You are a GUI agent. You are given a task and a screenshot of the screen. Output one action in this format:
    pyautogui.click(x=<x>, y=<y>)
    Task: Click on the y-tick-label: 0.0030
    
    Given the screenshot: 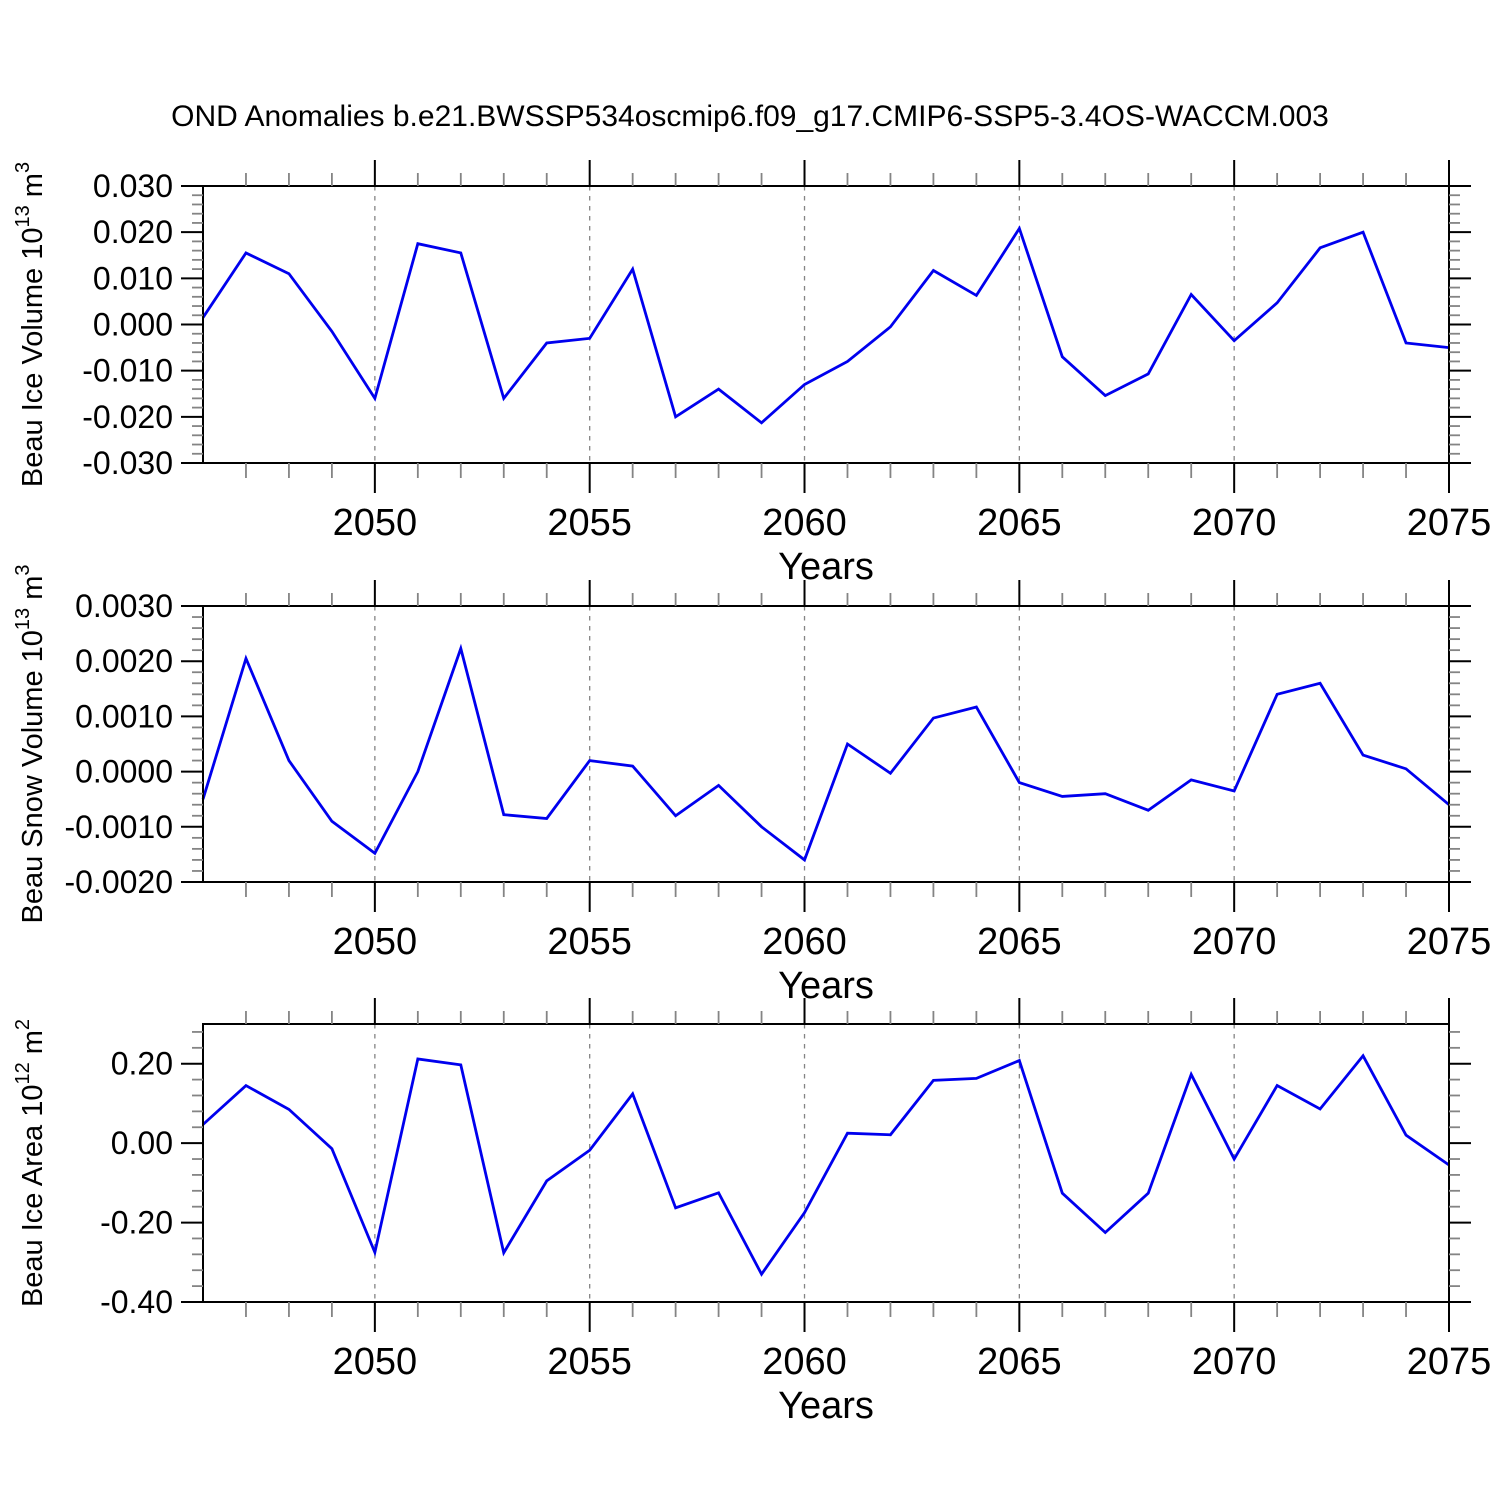 What is the action you would take?
    pyautogui.click(x=124, y=606)
    